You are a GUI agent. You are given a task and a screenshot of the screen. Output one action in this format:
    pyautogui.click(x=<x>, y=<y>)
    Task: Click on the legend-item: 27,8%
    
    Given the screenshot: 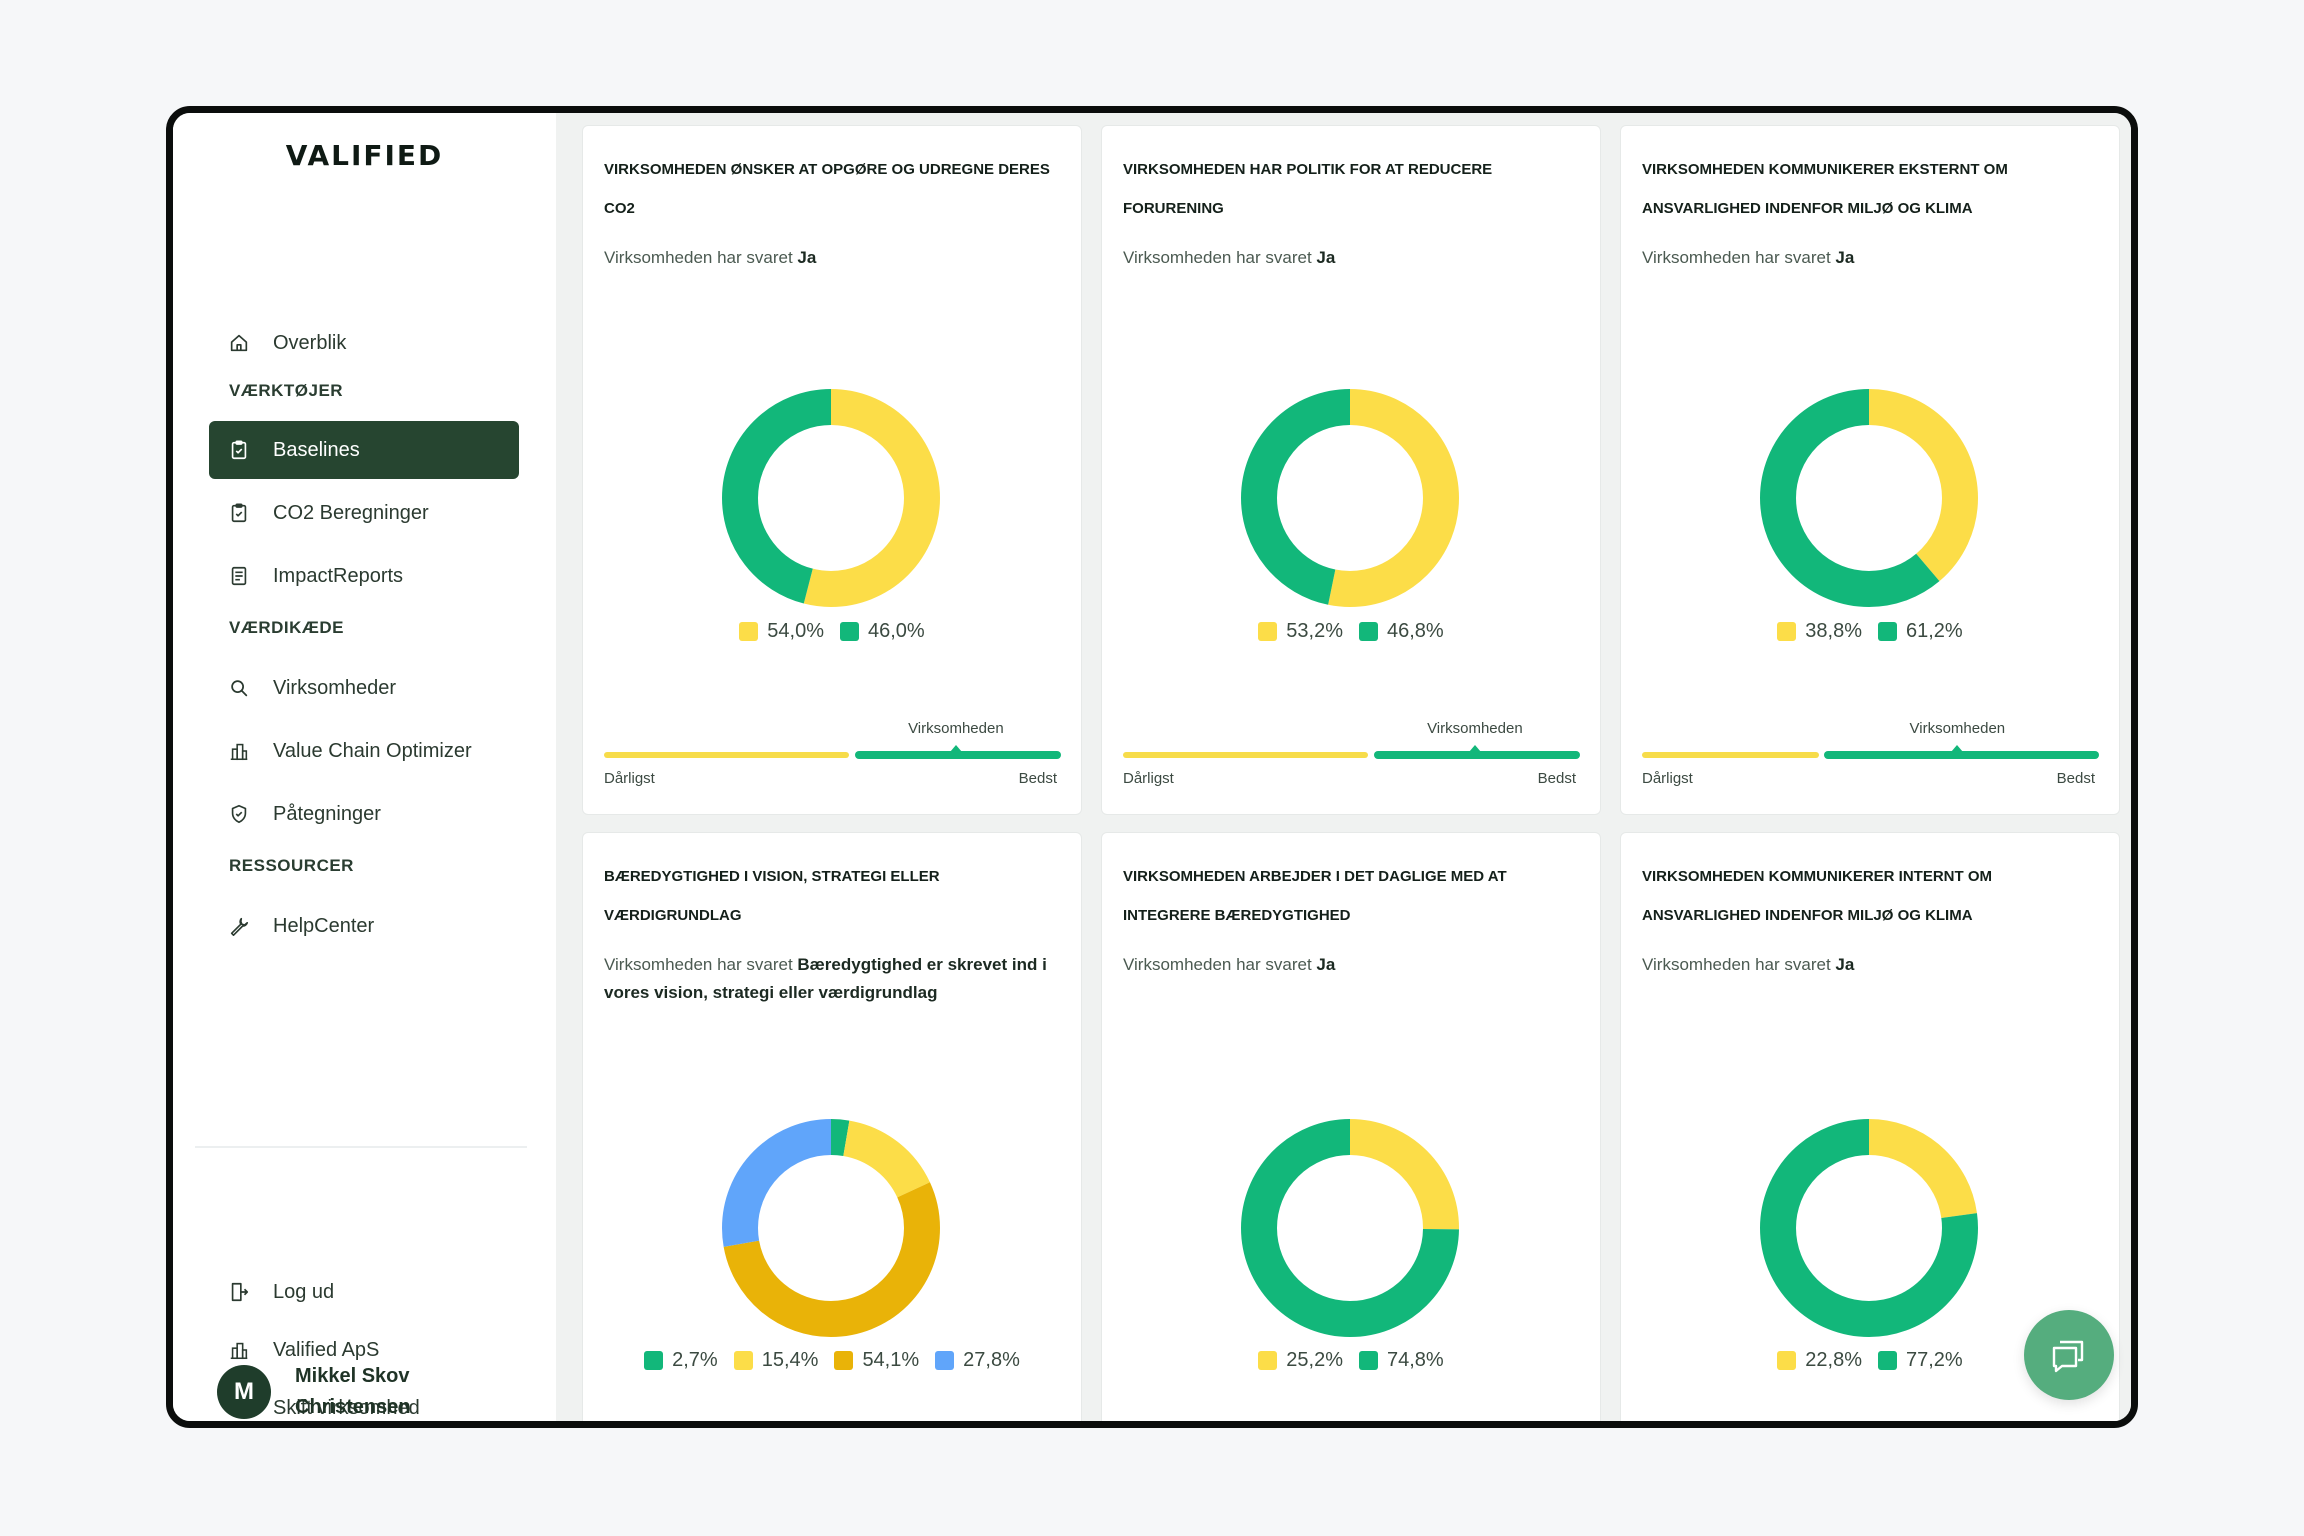 What is the action you would take?
    pyautogui.click(x=977, y=1360)
    